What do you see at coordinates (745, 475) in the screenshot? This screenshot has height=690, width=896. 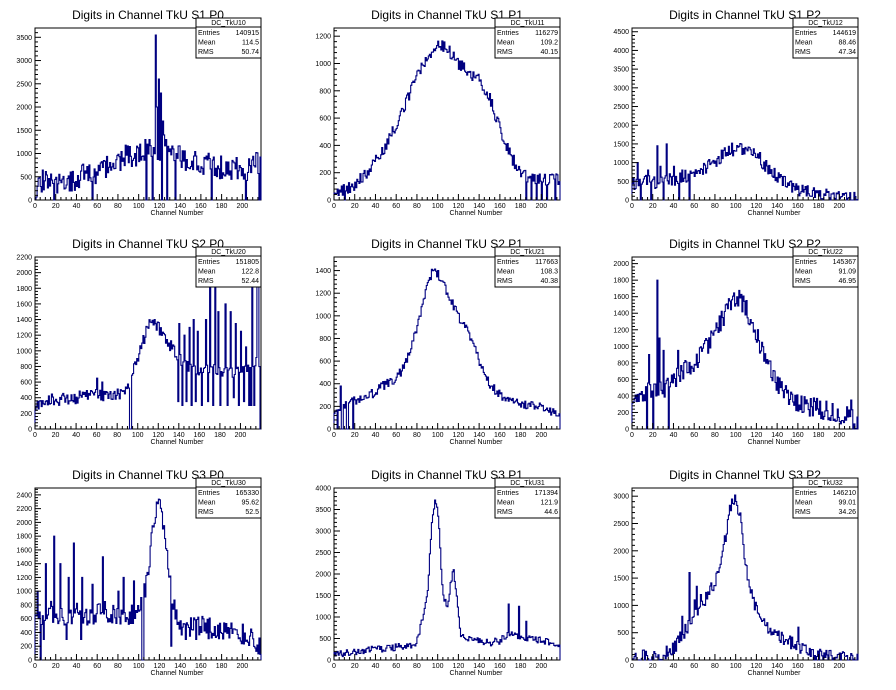 I see `chart-title: Digits in Channel TkU S3 P2` at bounding box center [745, 475].